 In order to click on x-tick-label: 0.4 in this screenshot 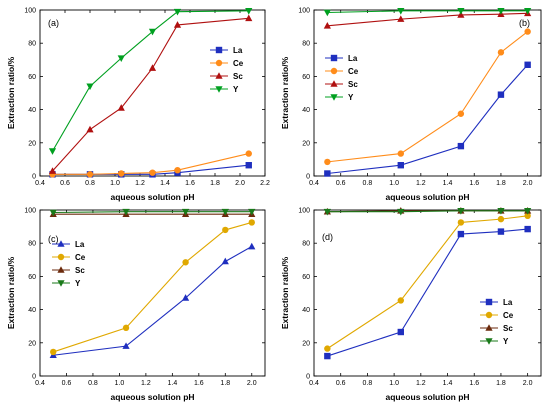, I will do `click(40, 183)`.